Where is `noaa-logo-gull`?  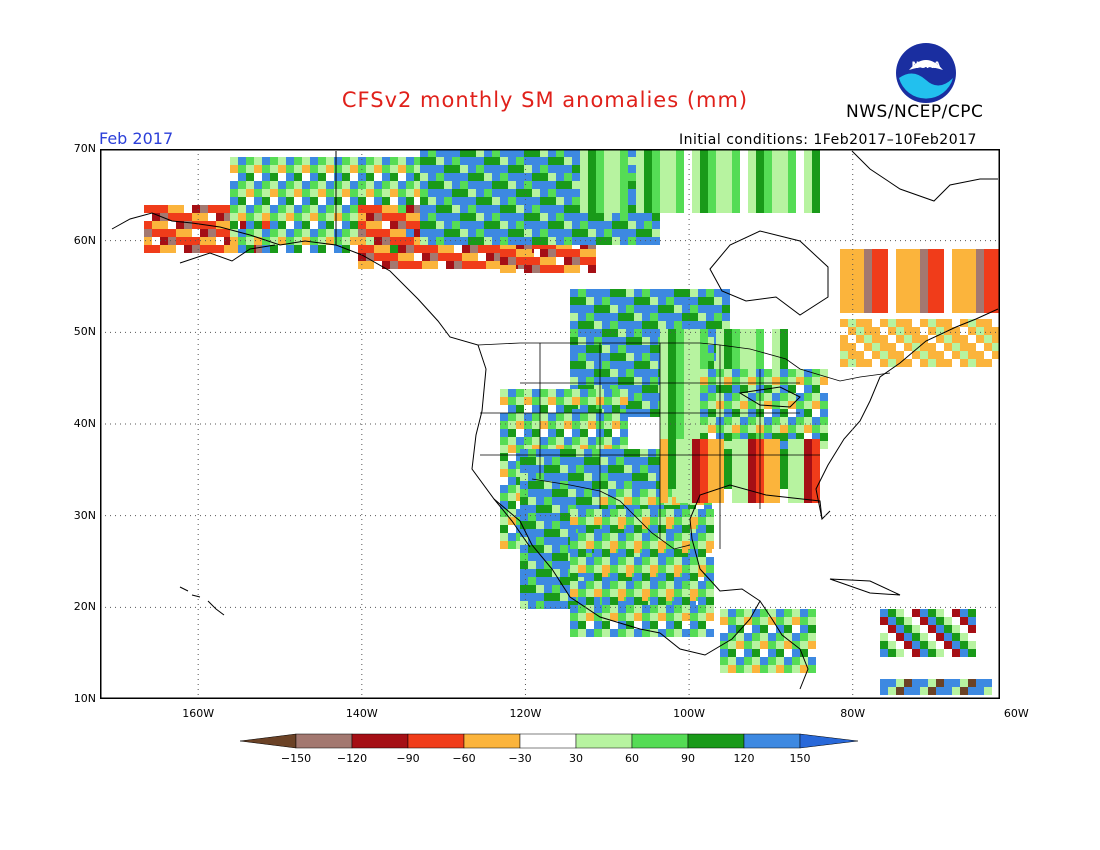 noaa-logo-gull is located at coordinates (926, 65).